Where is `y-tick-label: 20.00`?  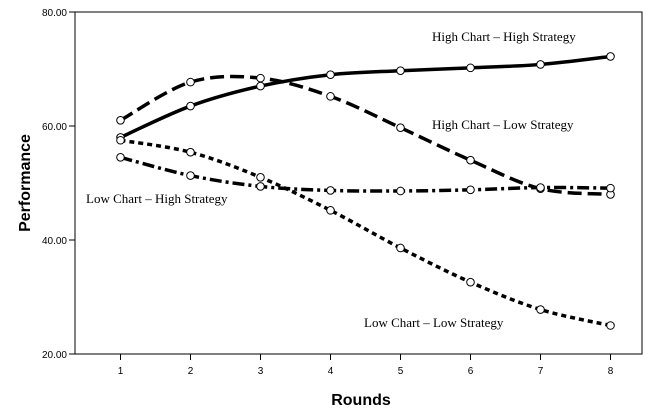 y-tick-label: 20.00 is located at coordinates (54, 355).